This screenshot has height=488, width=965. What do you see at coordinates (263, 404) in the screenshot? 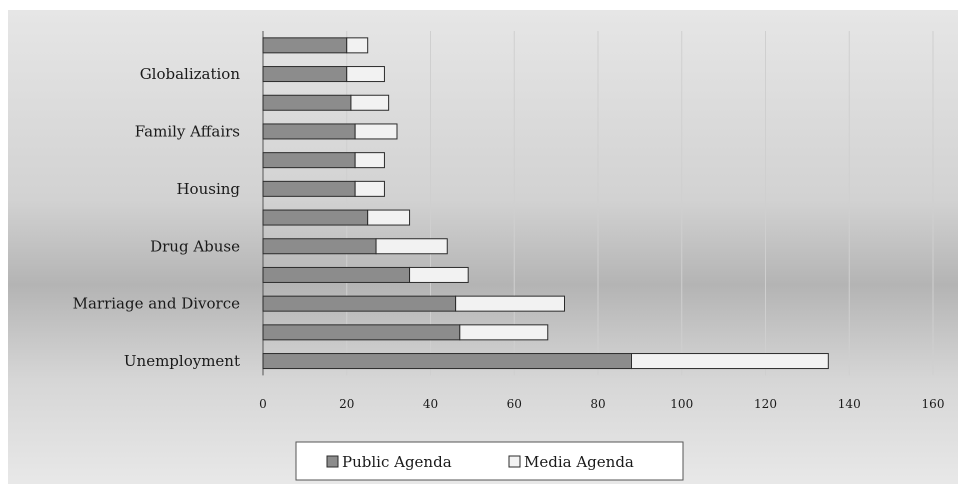
I see `x-tick-label: 0` at bounding box center [263, 404].